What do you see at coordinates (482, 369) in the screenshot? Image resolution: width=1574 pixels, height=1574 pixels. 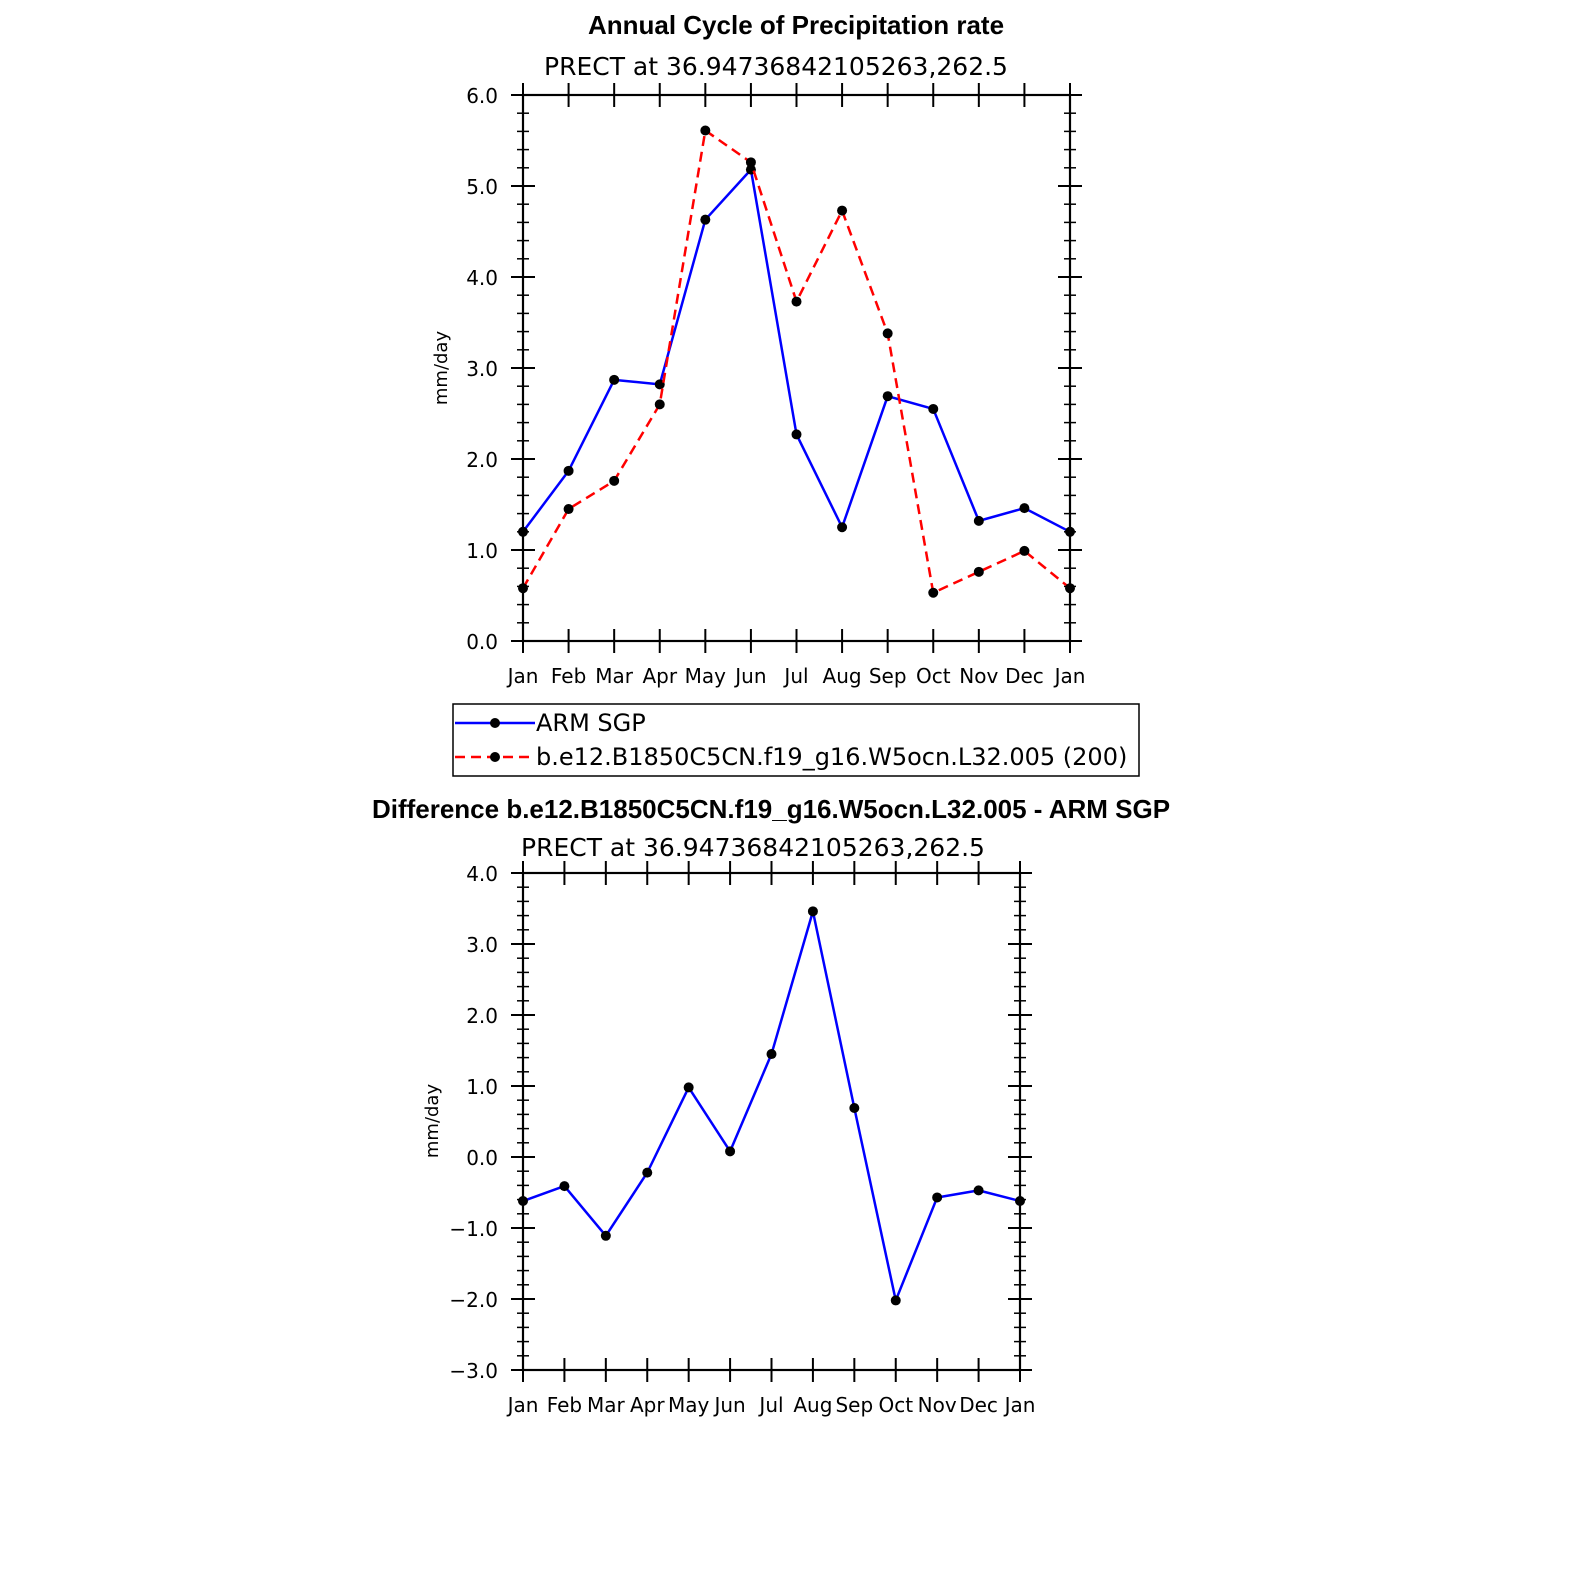 I see `chart1-ytick-label: 3.0` at bounding box center [482, 369].